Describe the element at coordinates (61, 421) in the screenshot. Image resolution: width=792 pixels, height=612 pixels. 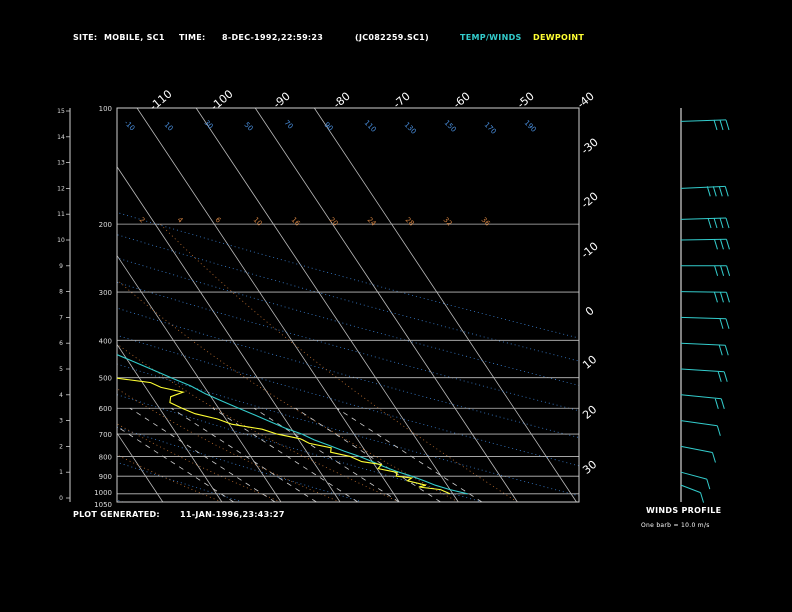
I see `height-tick-label: 3` at that location.